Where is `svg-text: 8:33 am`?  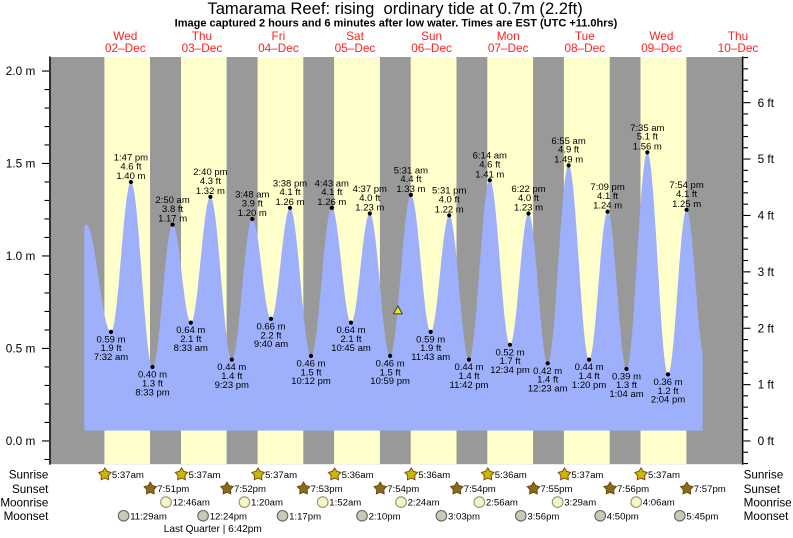
svg-text: 8:33 am is located at coordinates (191, 348).